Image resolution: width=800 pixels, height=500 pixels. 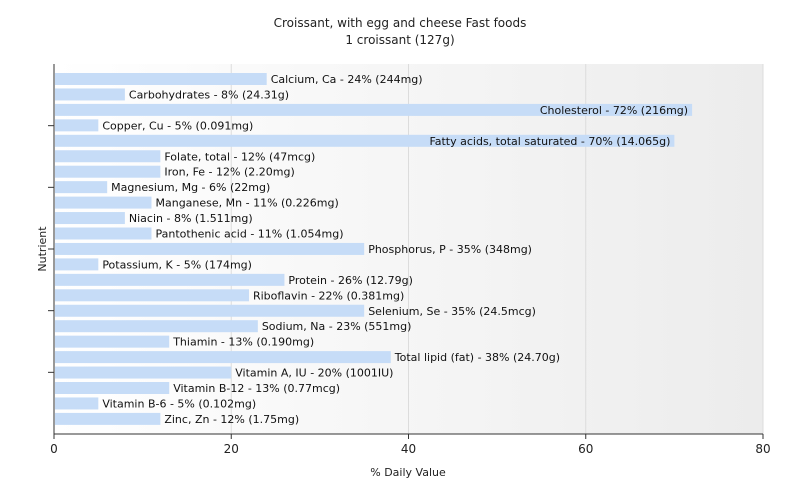 What do you see at coordinates (762, 449) in the screenshot?
I see `x-tick-label: 80` at bounding box center [762, 449].